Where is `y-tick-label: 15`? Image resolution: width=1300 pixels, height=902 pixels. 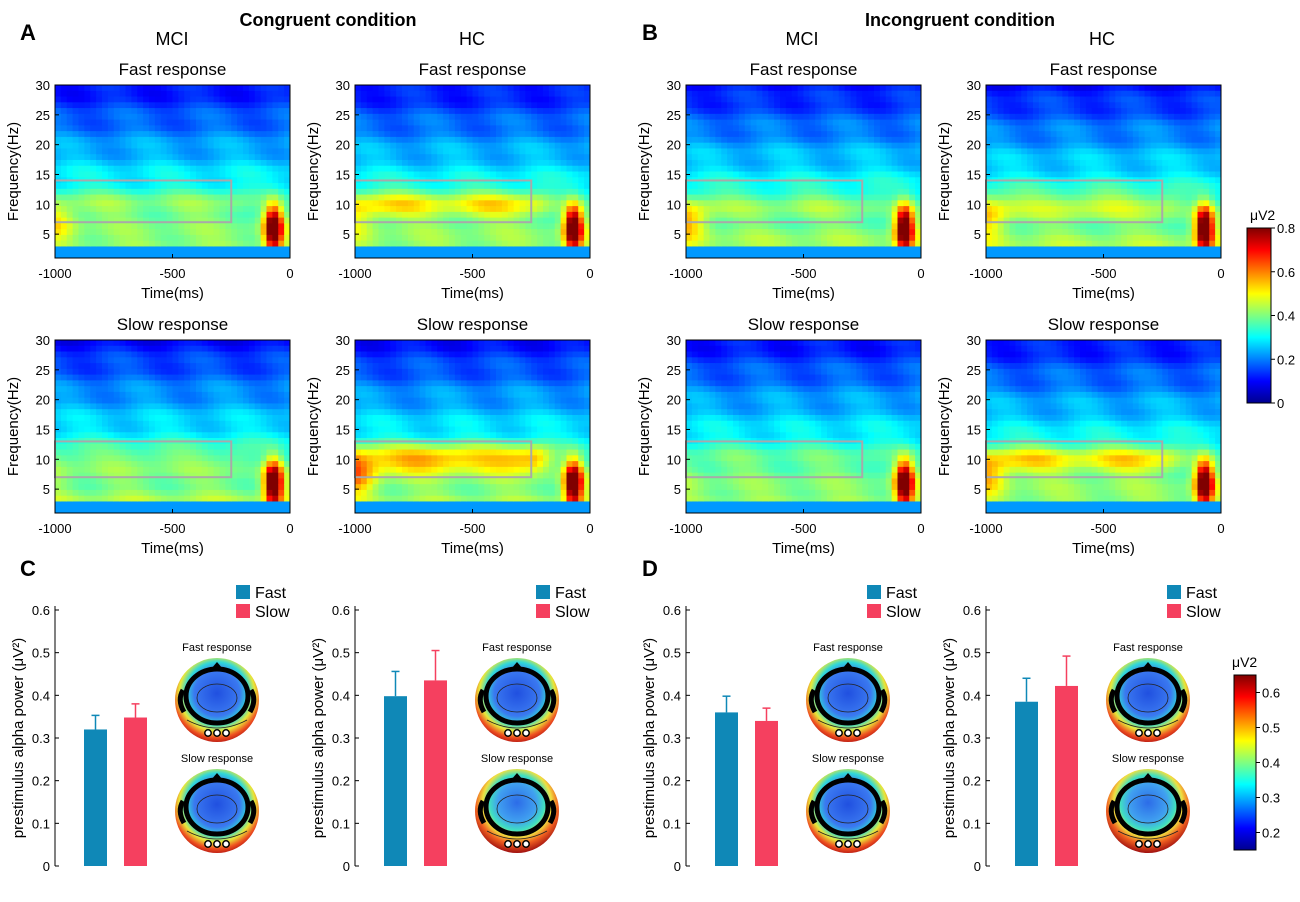
y-tick-label: 15 is located at coordinates (674, 174).